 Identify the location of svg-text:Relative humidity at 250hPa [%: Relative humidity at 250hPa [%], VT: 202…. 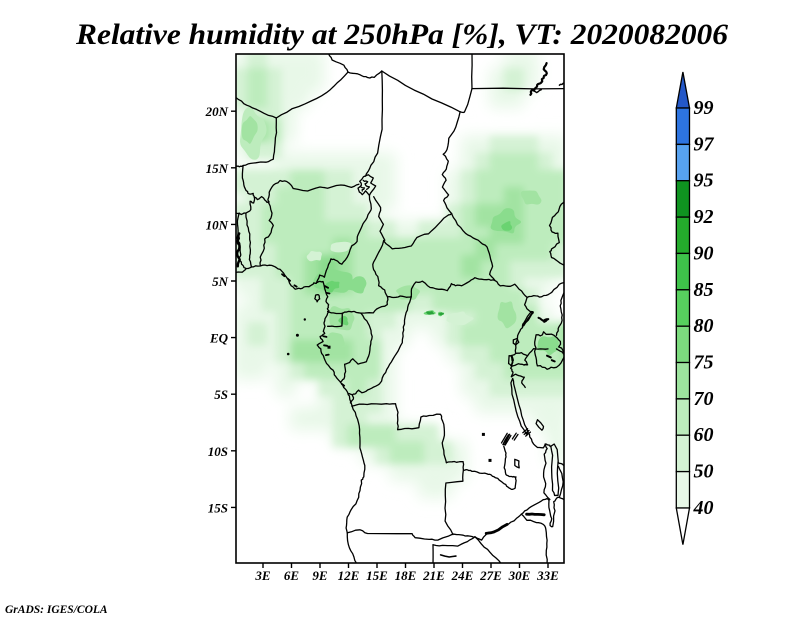
(401, 34).